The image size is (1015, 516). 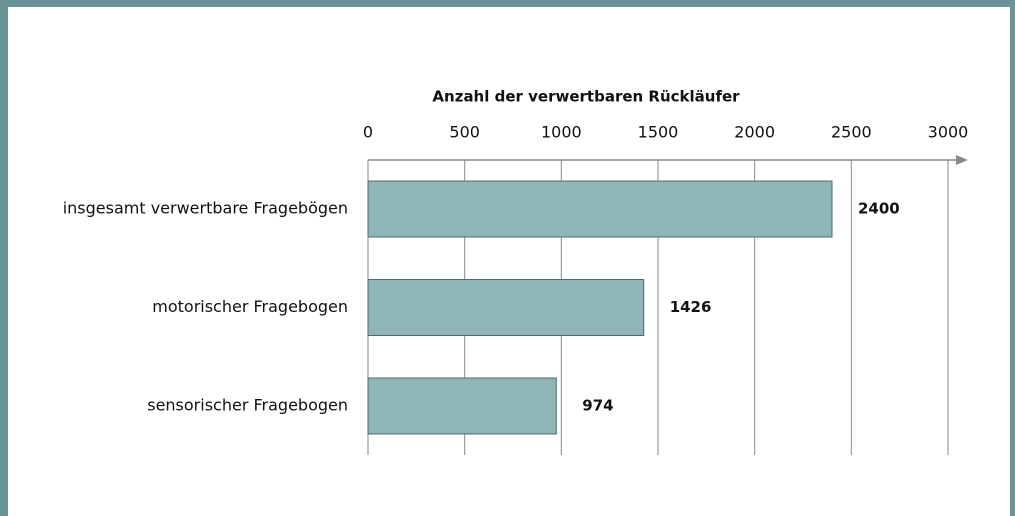 What do you see at coordinates (851, 132) in the screenshot?
I see `x-tick-label: 2500` at bounding box center [851, 132].